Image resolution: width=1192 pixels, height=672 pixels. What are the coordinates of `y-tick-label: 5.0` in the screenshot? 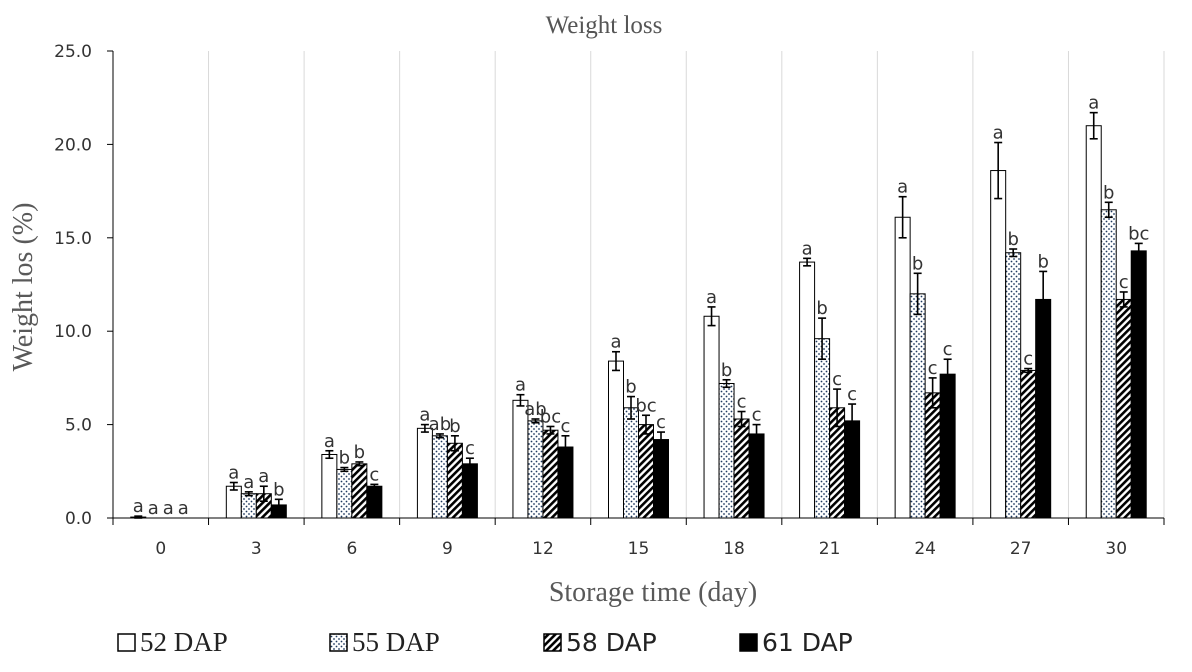 It's located at (78, 426).